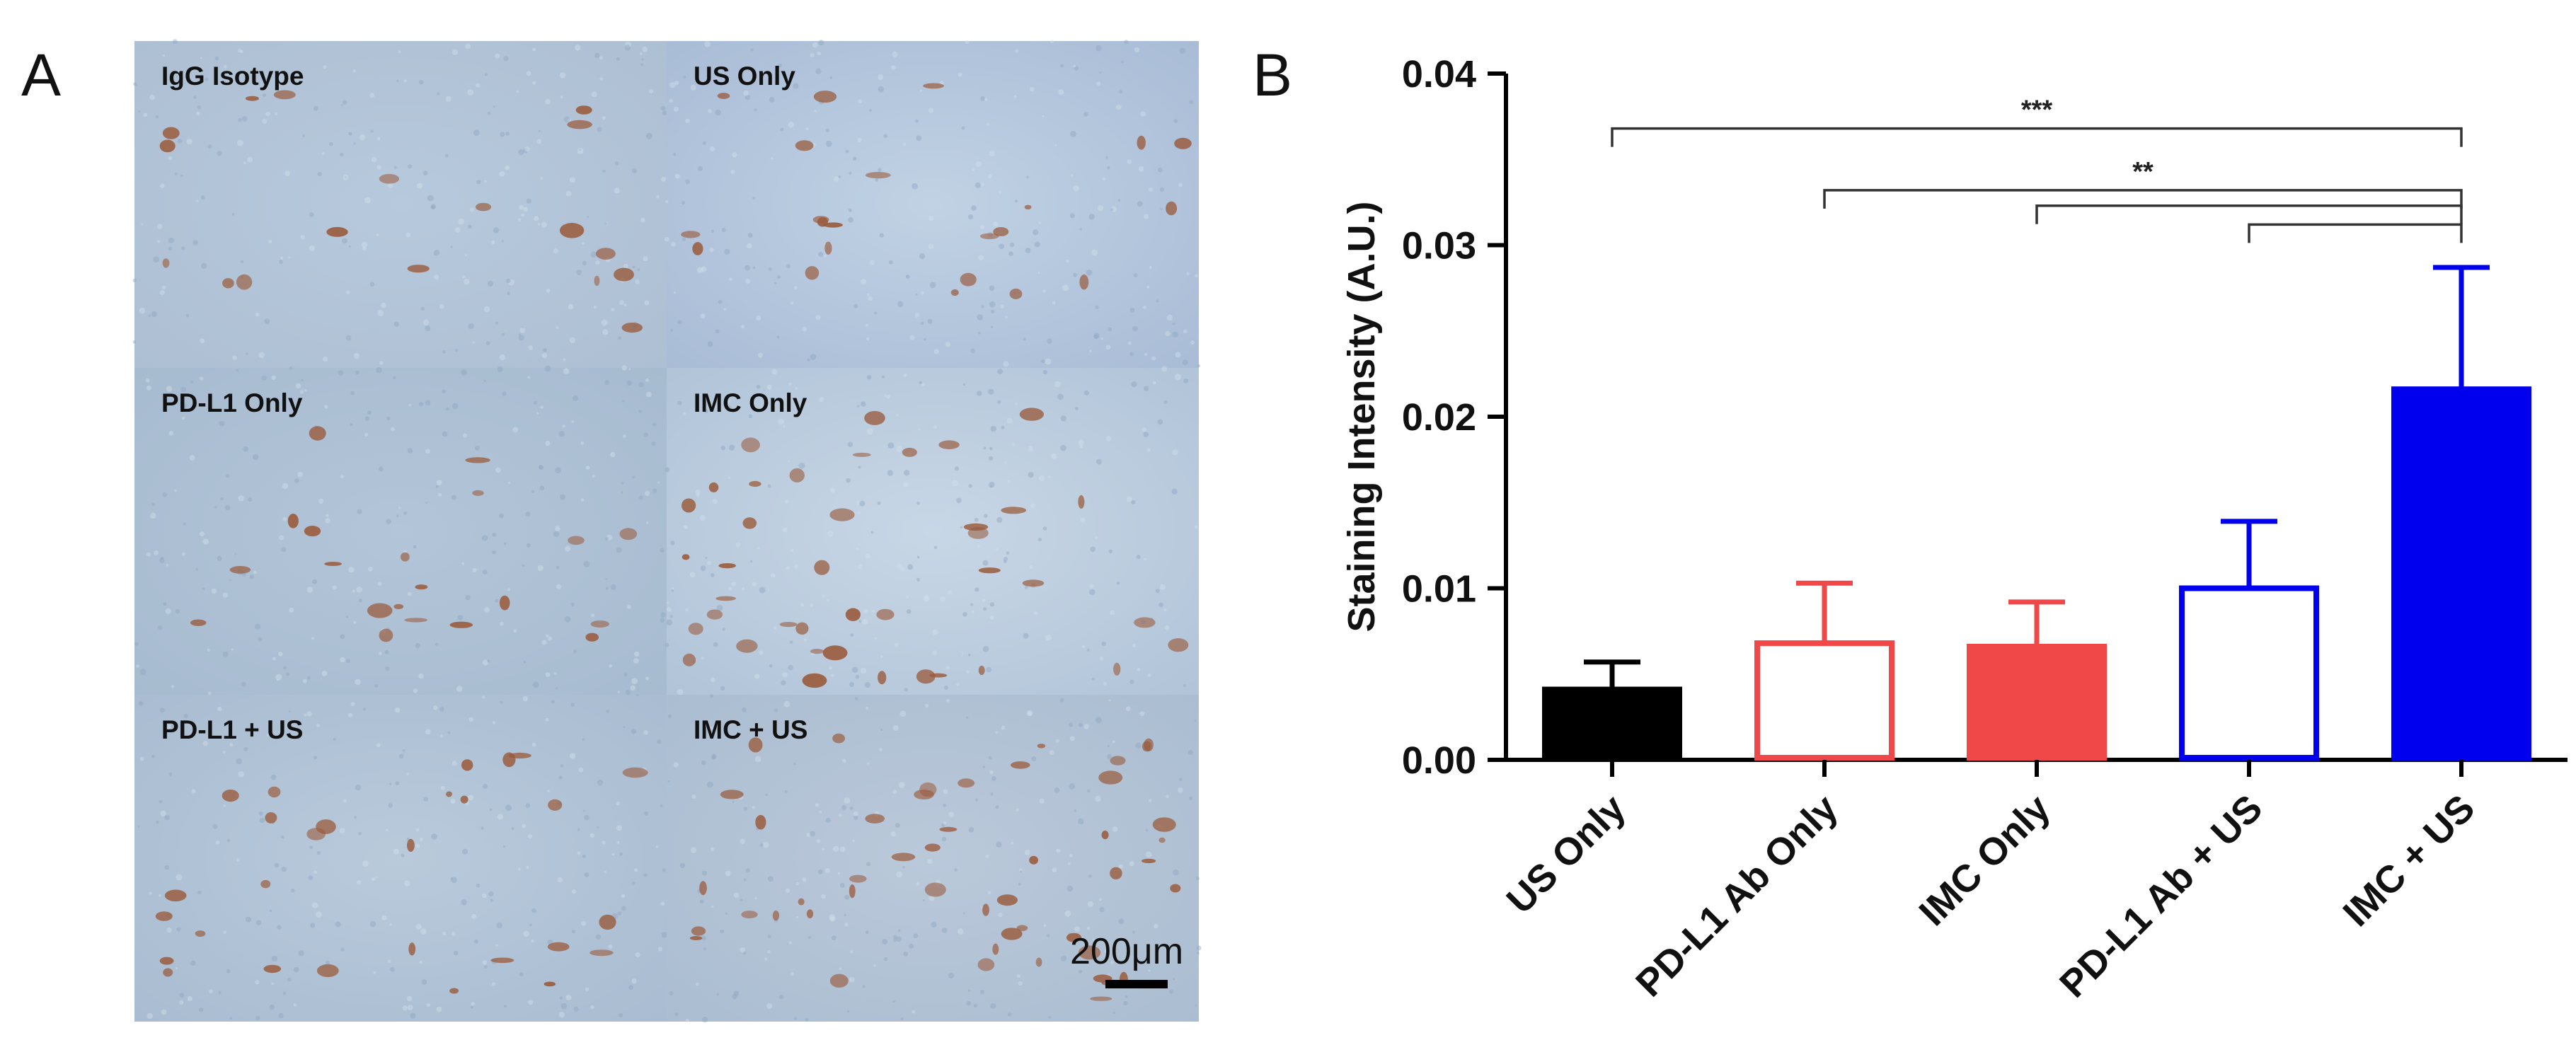 Image resolution: width=2576 pixels, height=1057 pixels. Describe the element at coordinates (1439, 74) in the screenshot. I see `y-tick-label: 0.04` at that location.